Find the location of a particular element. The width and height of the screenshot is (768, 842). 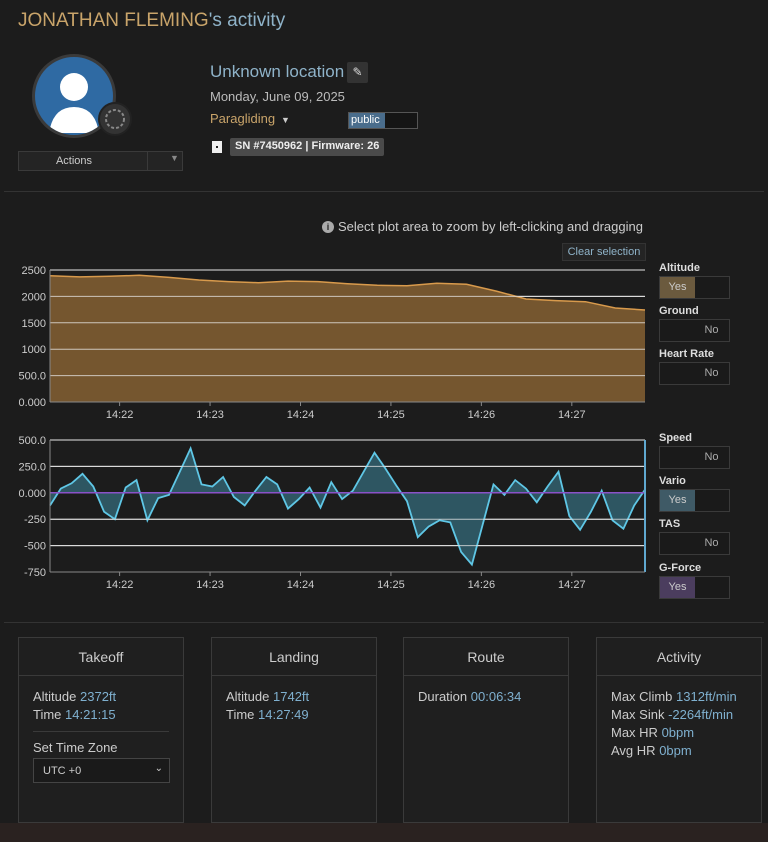

visibility-label: public is located at coordinates (367, 120).